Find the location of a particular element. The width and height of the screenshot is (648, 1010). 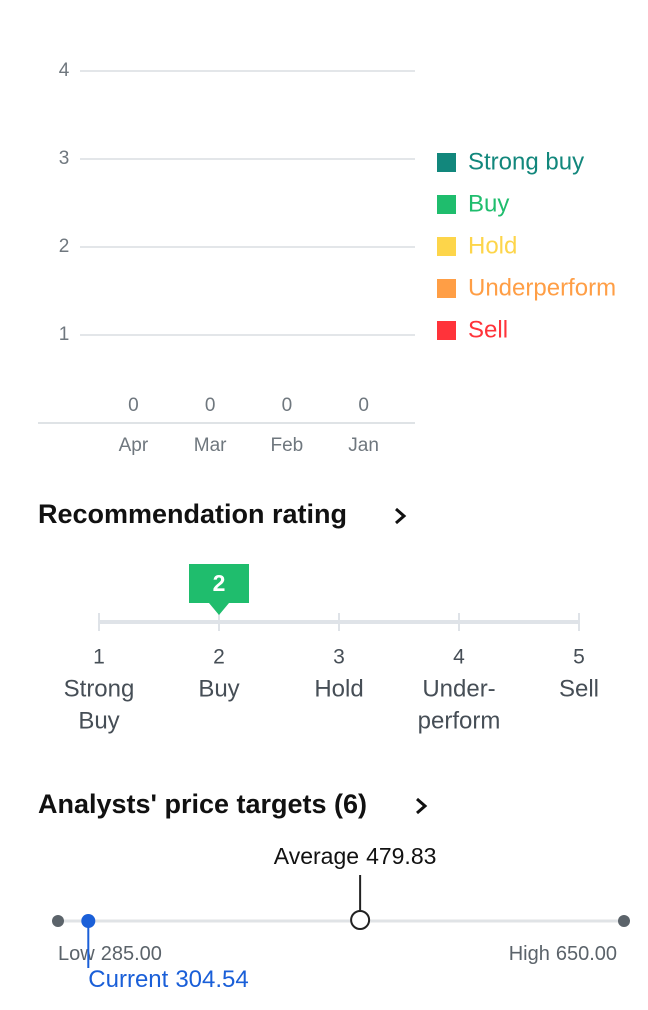

rating-number: 3 is located at coordinates (339, 657).